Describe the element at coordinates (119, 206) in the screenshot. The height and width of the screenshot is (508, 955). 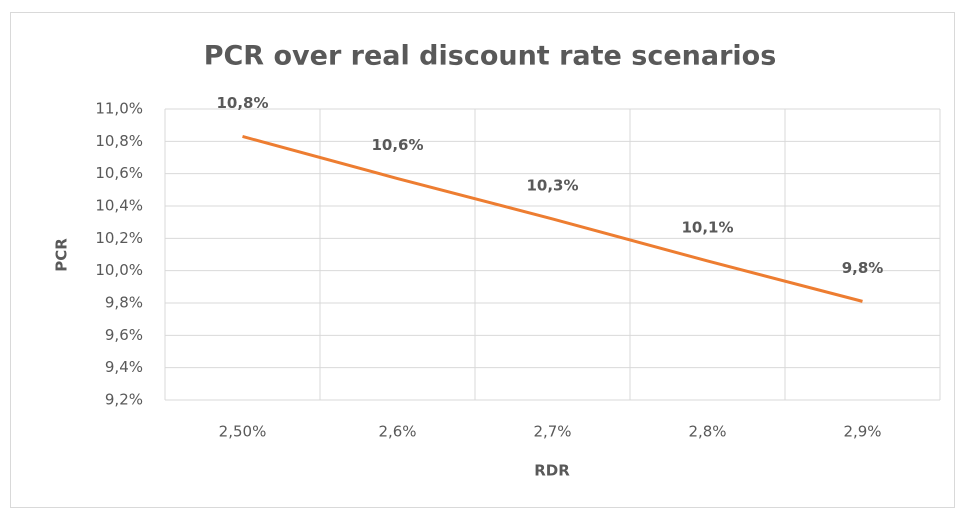
I see `y-tick-label: 10,4%` at that location.